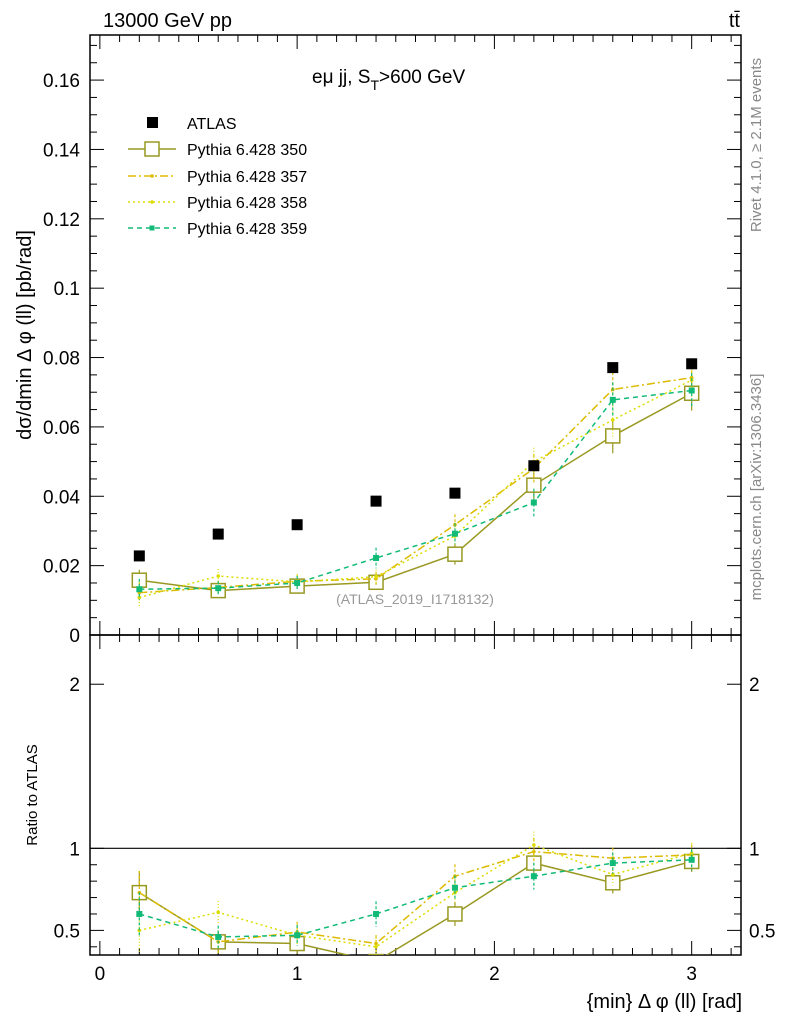  What do you see at coordinates (756, 145) in the screenshot?
I see `rivet-version-label: Rivet 4.1.0, ≥ 2.1M events` at bounding box center [756, 145].